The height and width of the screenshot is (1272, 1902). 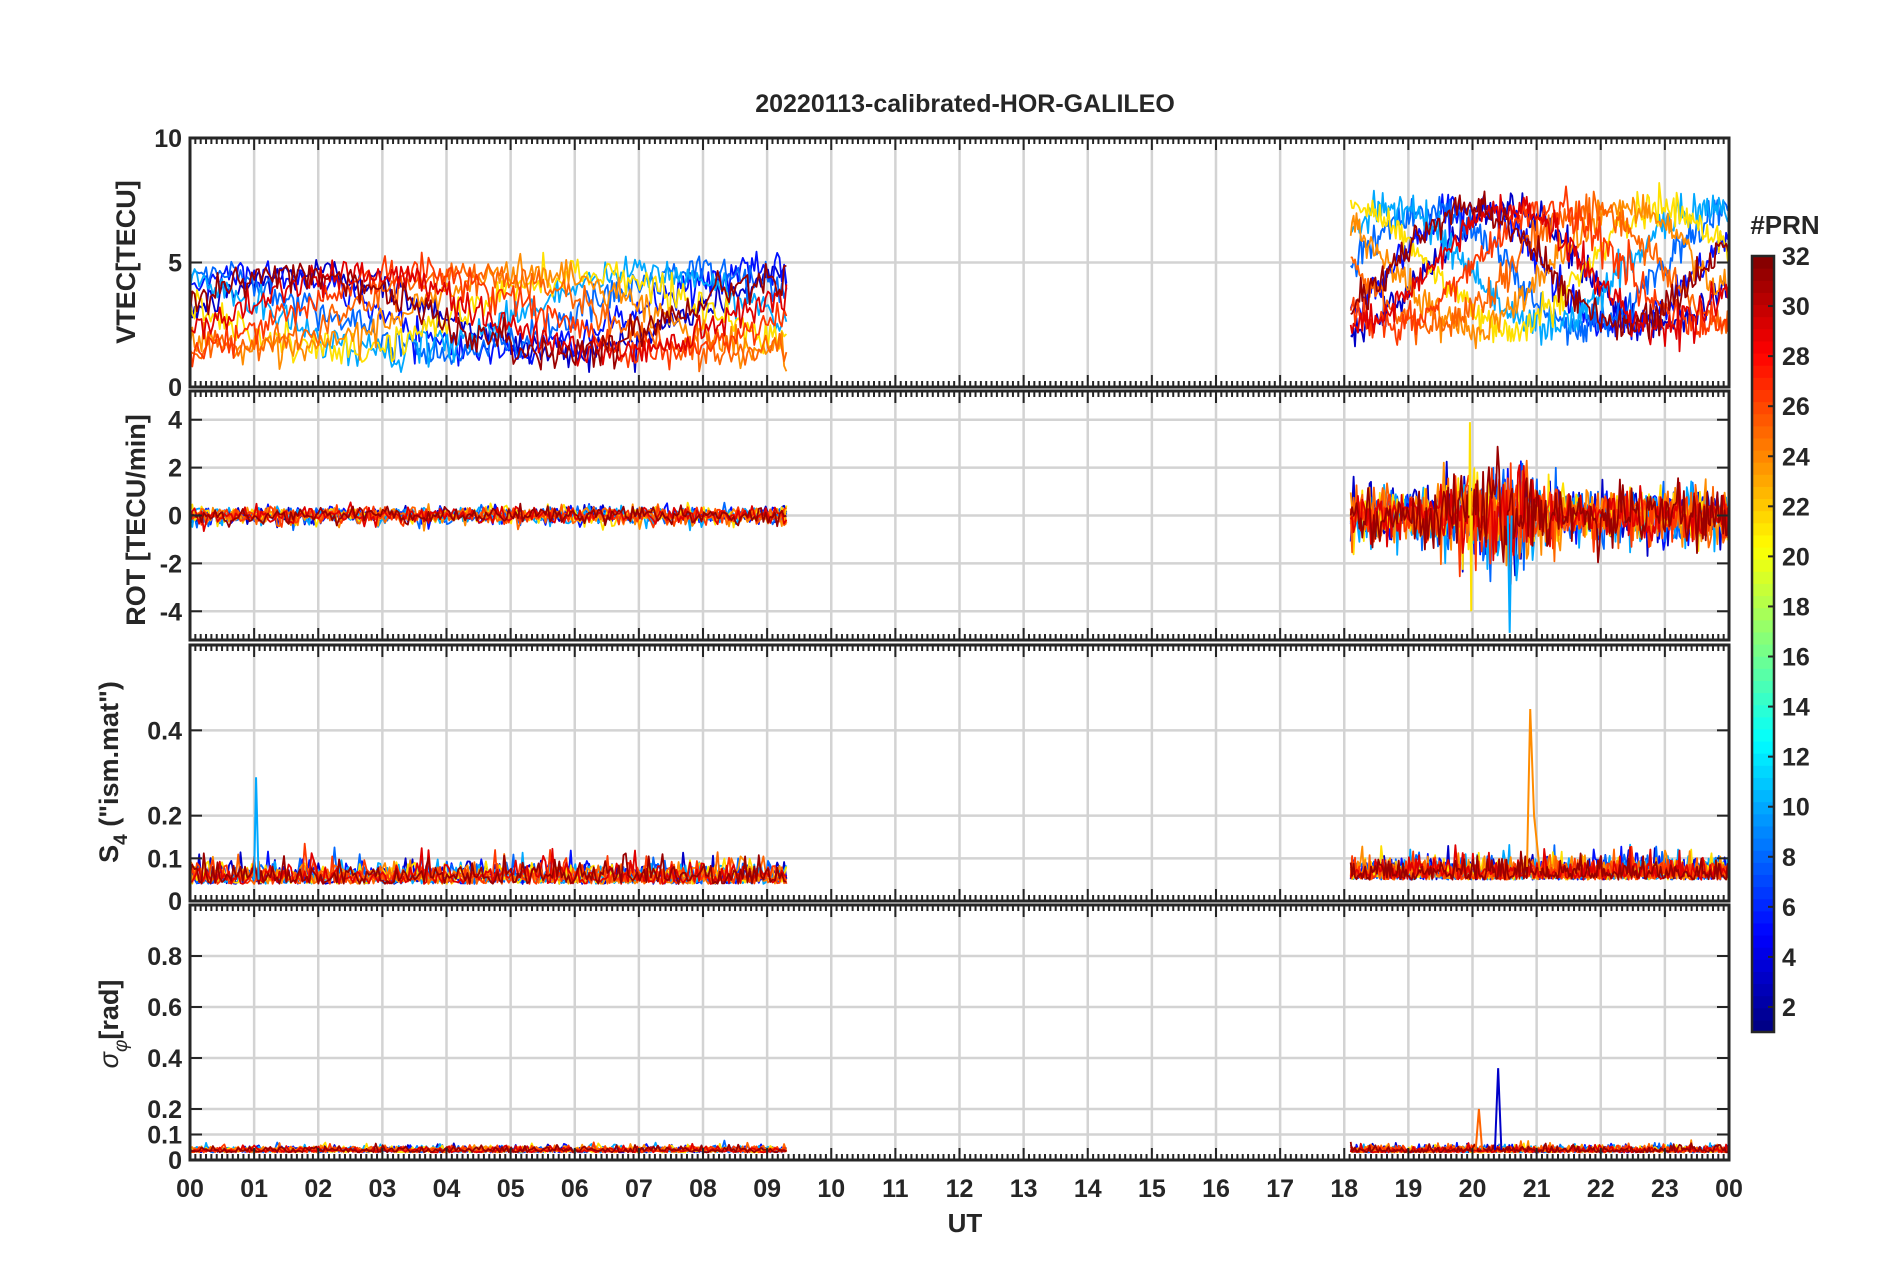 I want to click on x-tick-label: 07, so click(x=639, y=1189).